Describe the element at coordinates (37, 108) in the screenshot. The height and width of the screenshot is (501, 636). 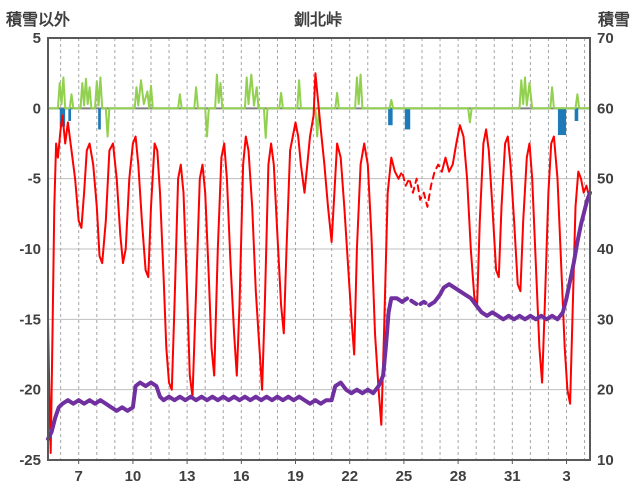
I see `y-left-tick-label: 0` at that location.